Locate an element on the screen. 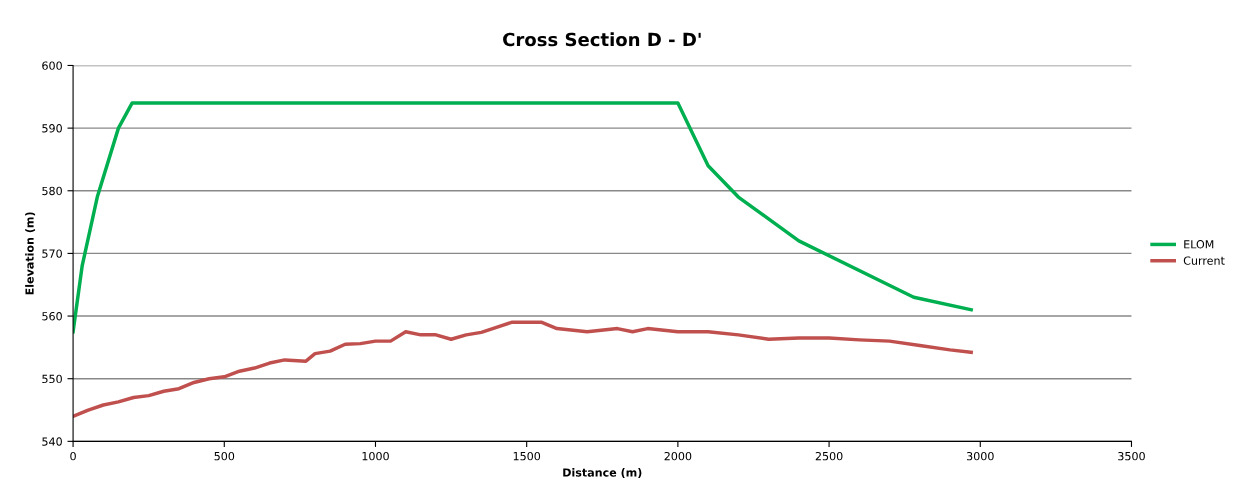  chart-title: Cross Section D - D' is located at coordinates (602, 39).